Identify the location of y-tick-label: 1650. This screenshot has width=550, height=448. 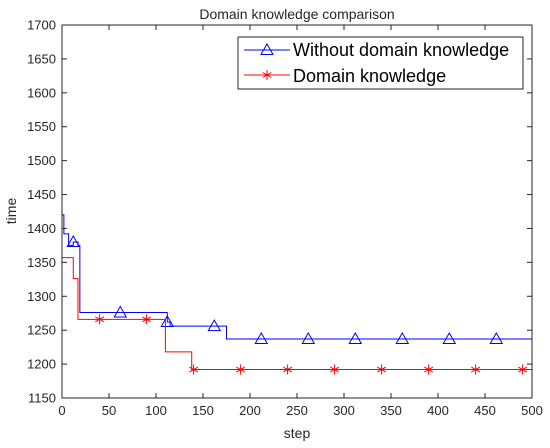
(41, 58).